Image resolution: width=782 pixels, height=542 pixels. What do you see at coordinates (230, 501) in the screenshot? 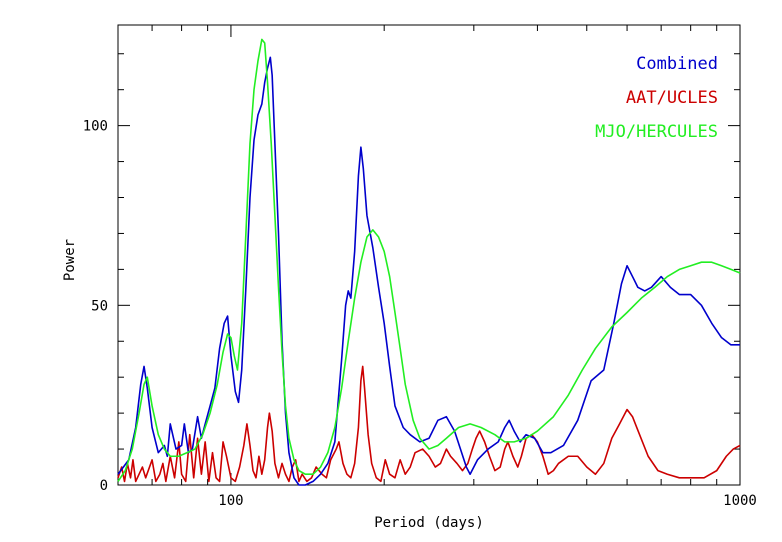
I see `x-tick-label: 100` at bounding box center [230, 501].